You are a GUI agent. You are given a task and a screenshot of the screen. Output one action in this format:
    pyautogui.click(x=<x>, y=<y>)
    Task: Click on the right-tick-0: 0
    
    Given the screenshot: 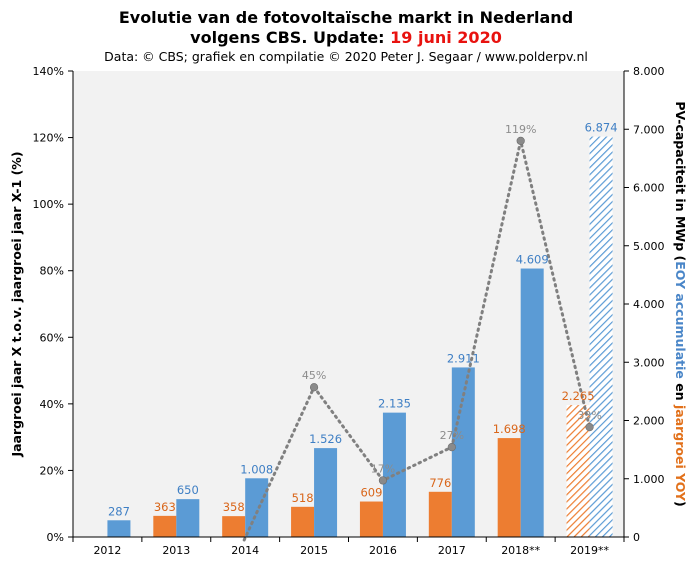 What is the action you would take?
    pyautogui.click(x=636, y=537)
    